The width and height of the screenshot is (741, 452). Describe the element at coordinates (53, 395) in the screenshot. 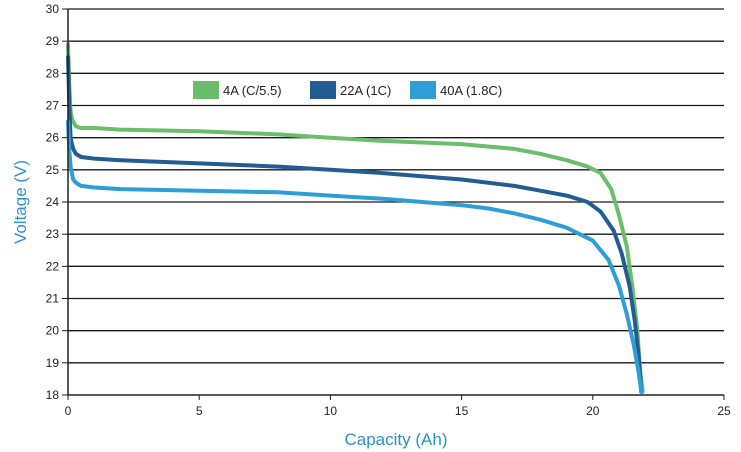

I see `y-tick-label: 18` at that location.